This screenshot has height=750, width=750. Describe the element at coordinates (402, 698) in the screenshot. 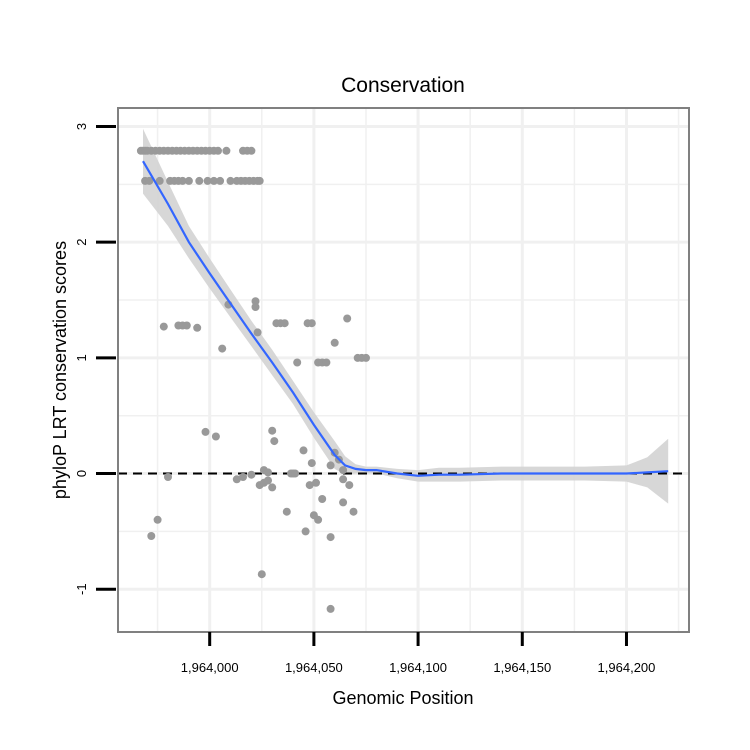

I see `x-axis-title: Genomic Position` at that location.